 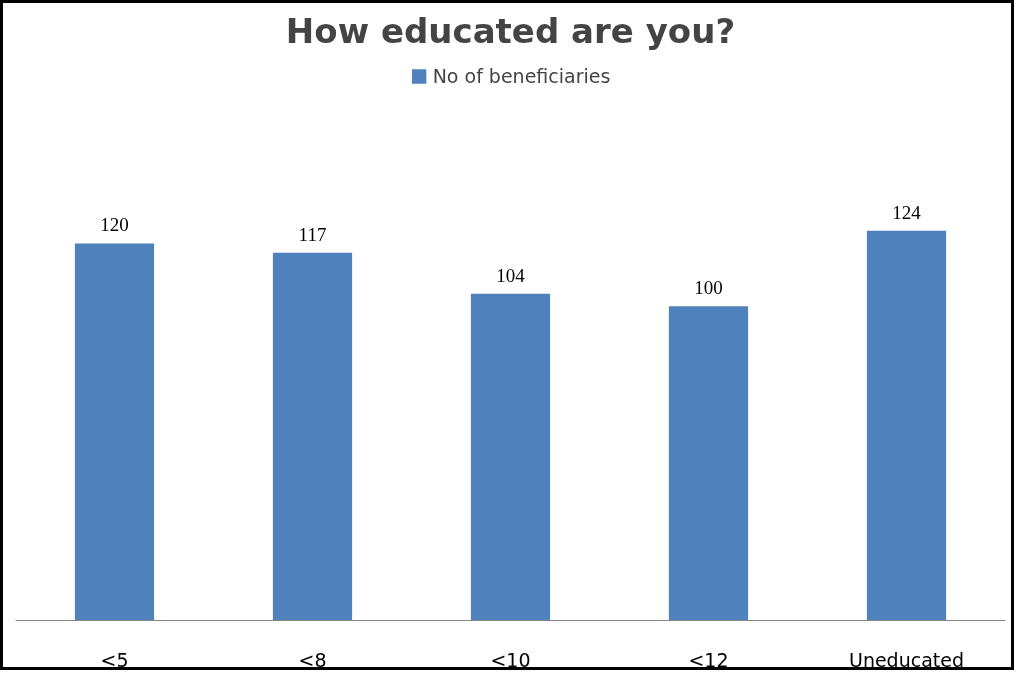 What do you see at coordinates (312, 659) in the screenshot?
I see `x-tick-label: <8` at bounding box center [312, 659].